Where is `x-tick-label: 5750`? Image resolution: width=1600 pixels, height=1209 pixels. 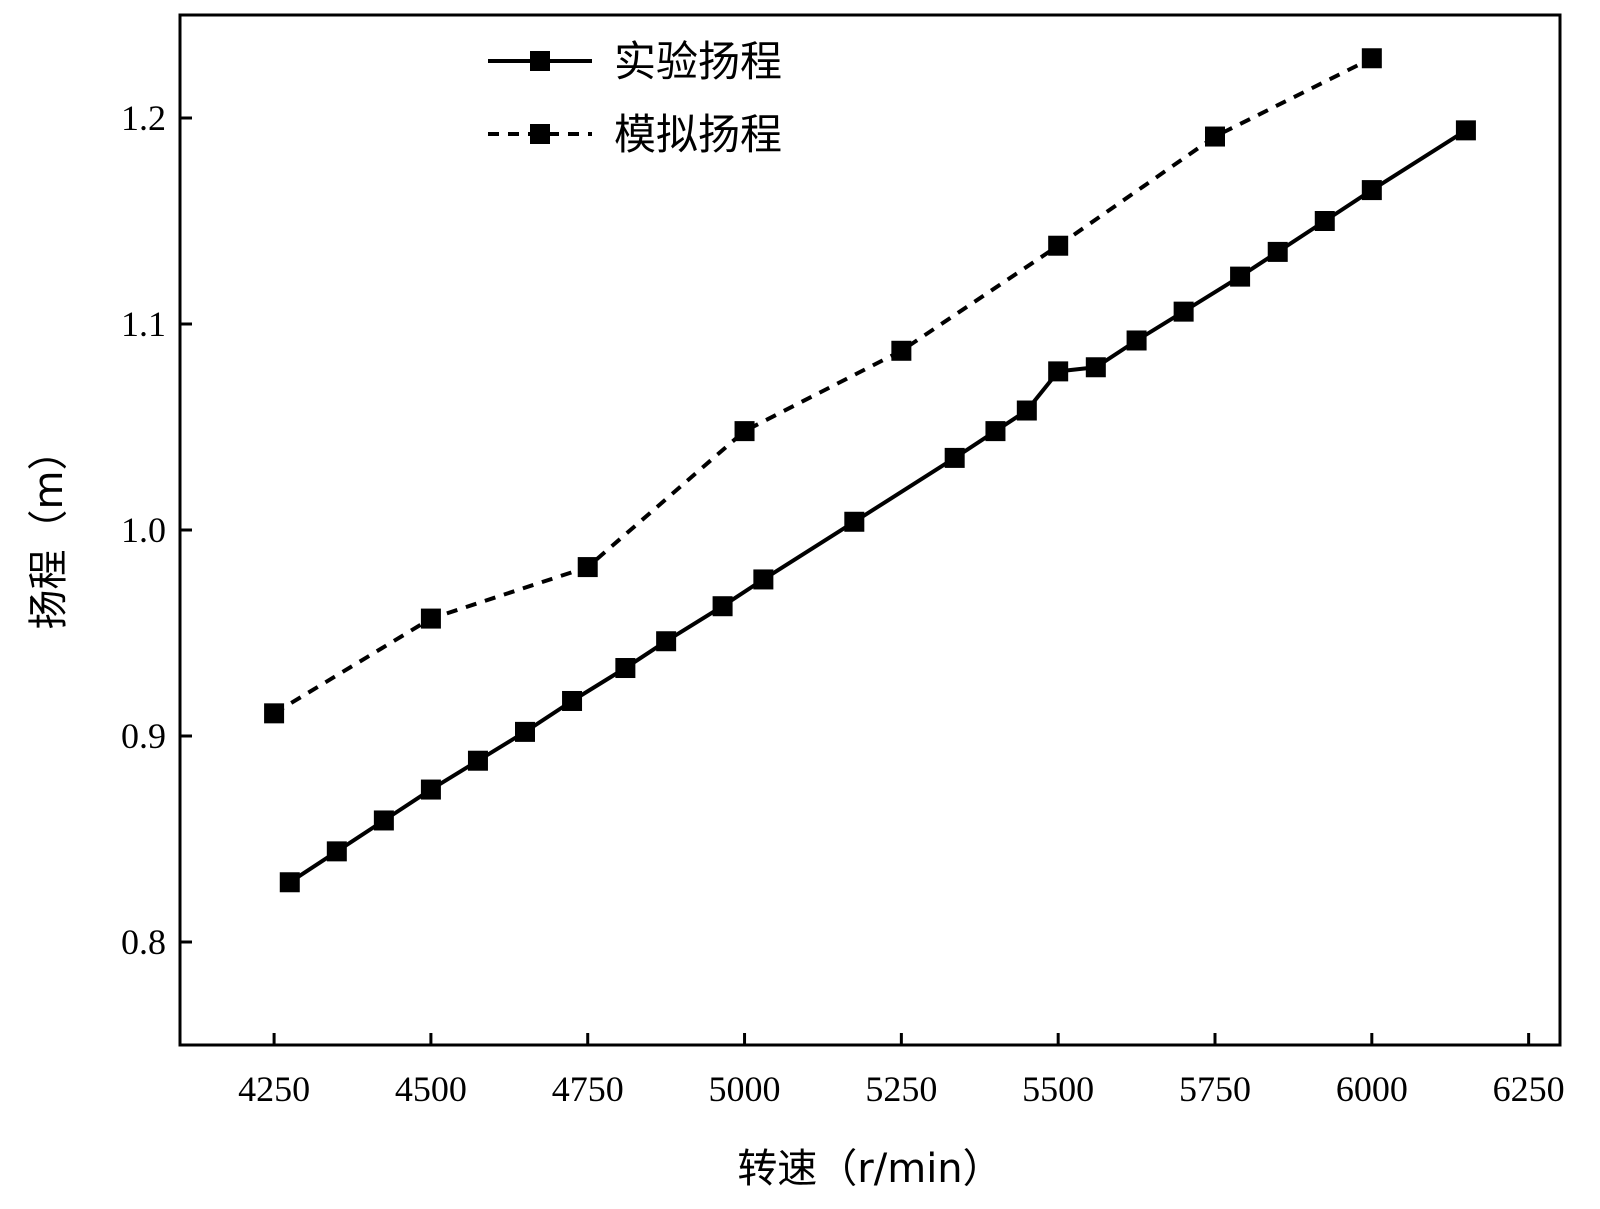
x-tick-label: 5750 is located at coordinates (1215, 1089).